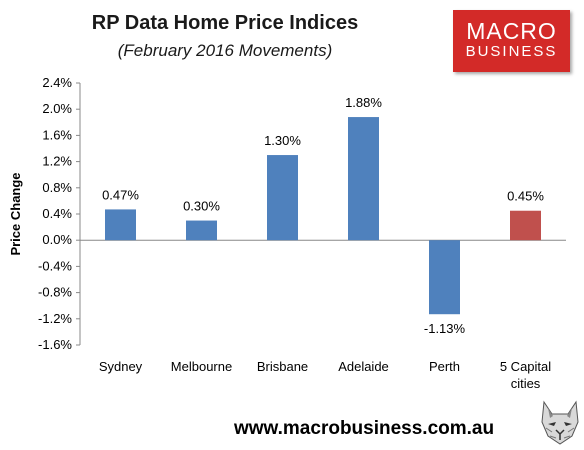 The width and height of the screenshot is (584, 450). What do you see at coordinates (121, 366) in the screenshot?
I see `x-tick-label: Sydney` at bounding box center [121, 366].